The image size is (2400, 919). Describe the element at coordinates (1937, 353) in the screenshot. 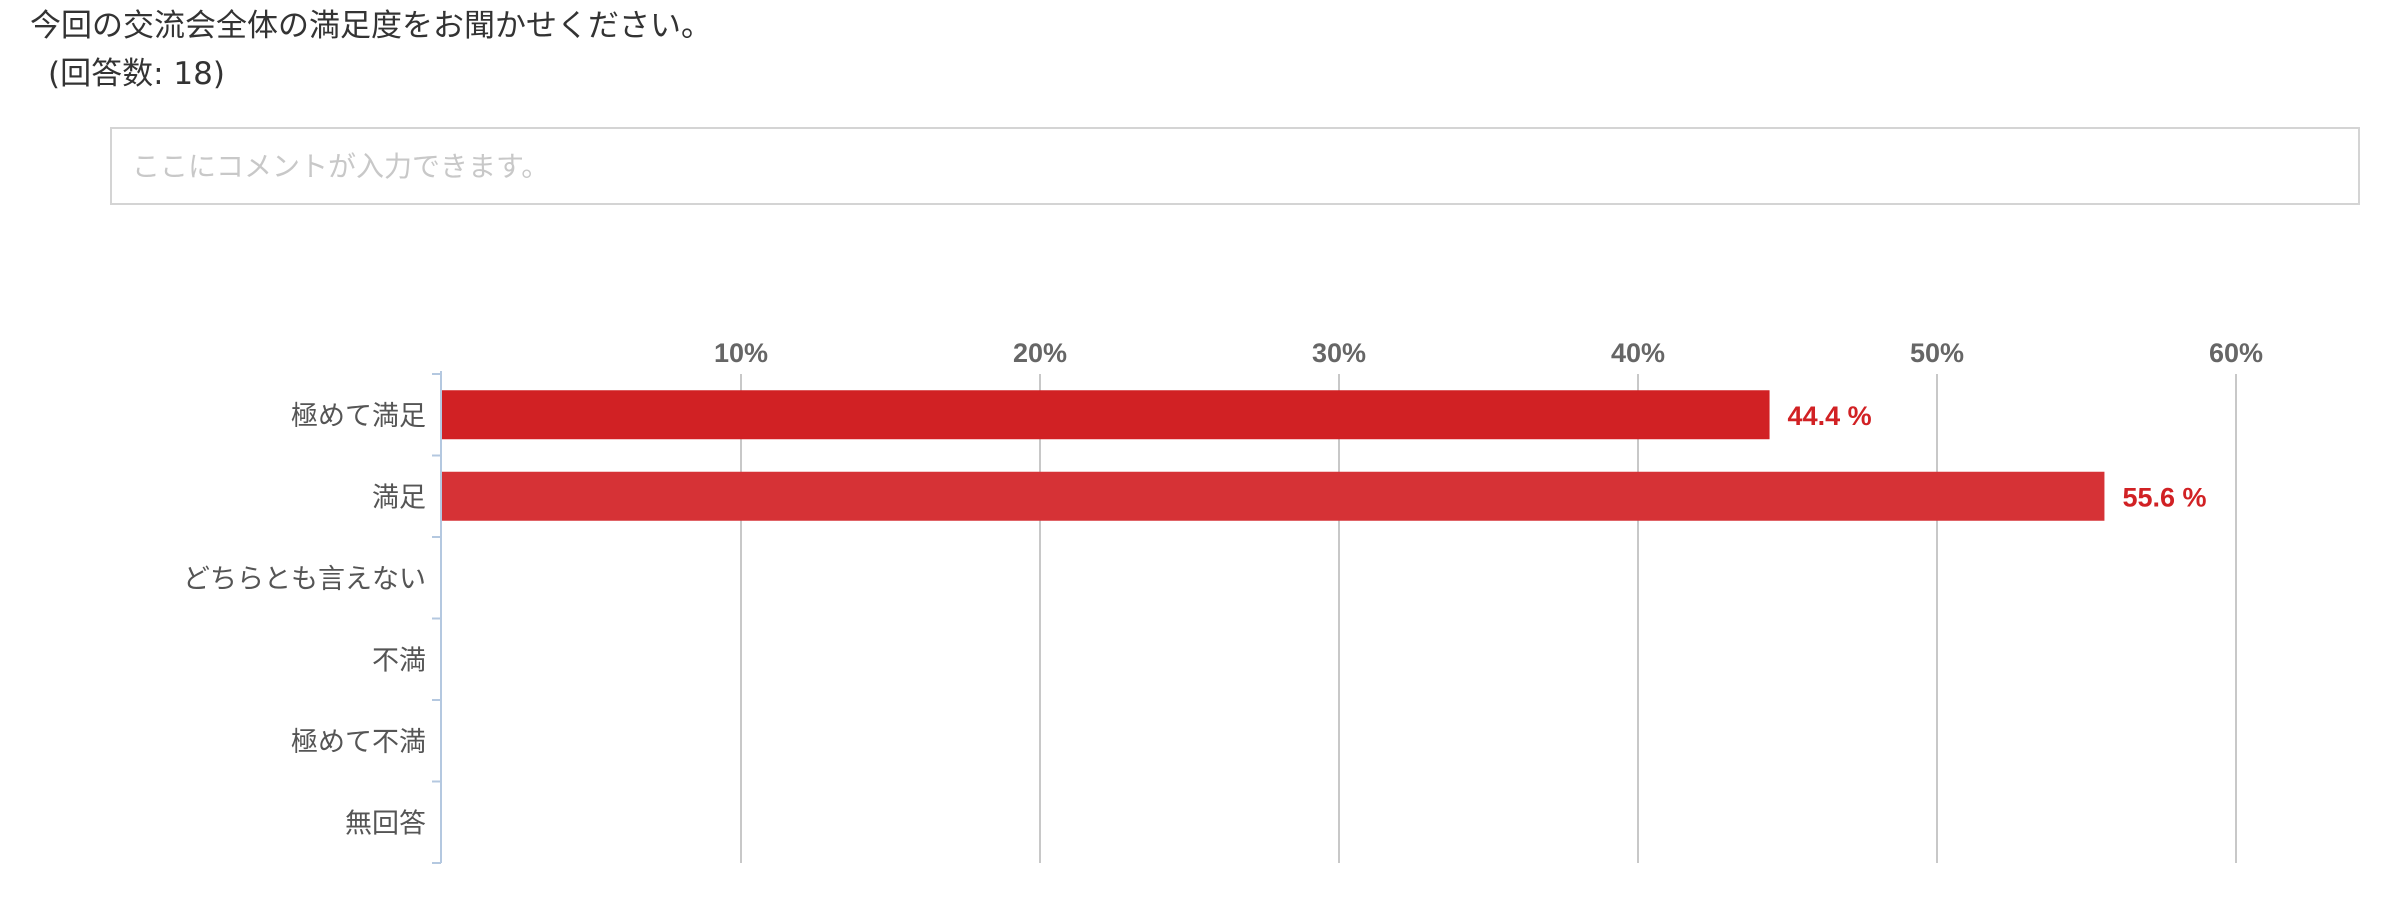

I see `x-tick-label: 50%` at that location.